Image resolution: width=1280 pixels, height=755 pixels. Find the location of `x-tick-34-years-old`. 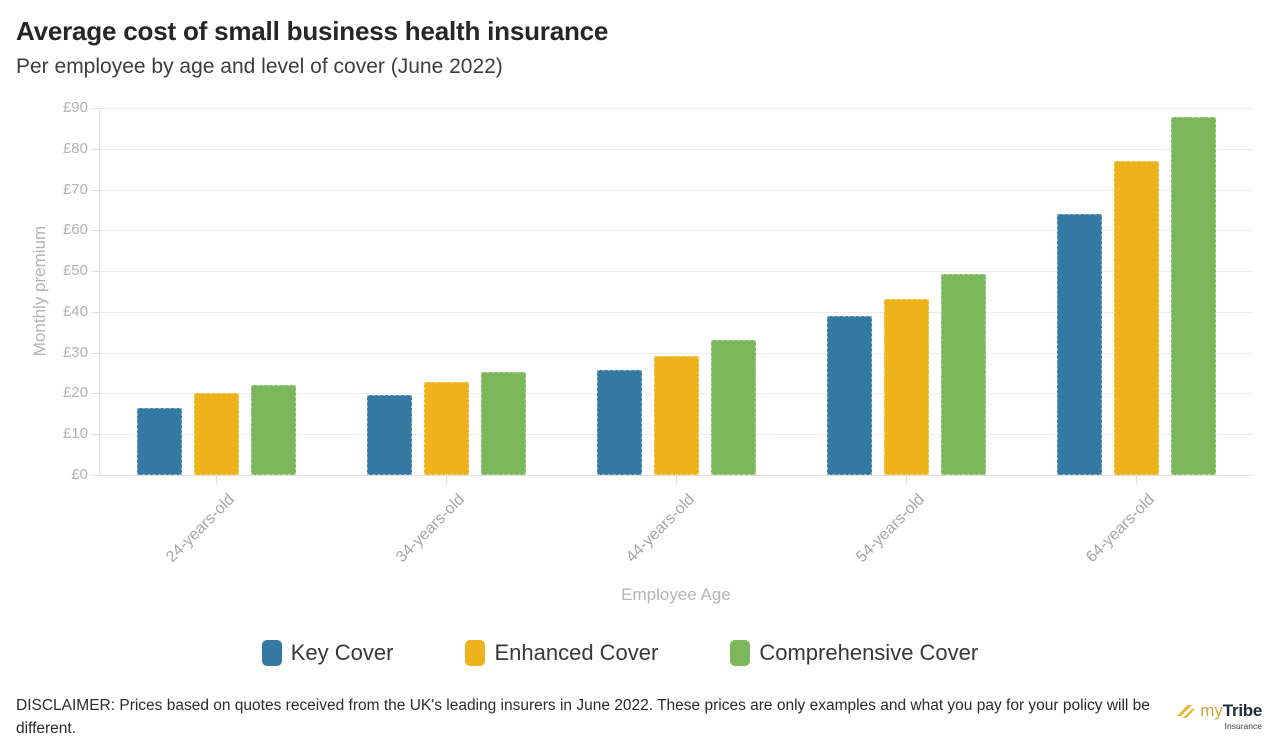

x-tick-34-years-old is located at coordinates (446, 480).